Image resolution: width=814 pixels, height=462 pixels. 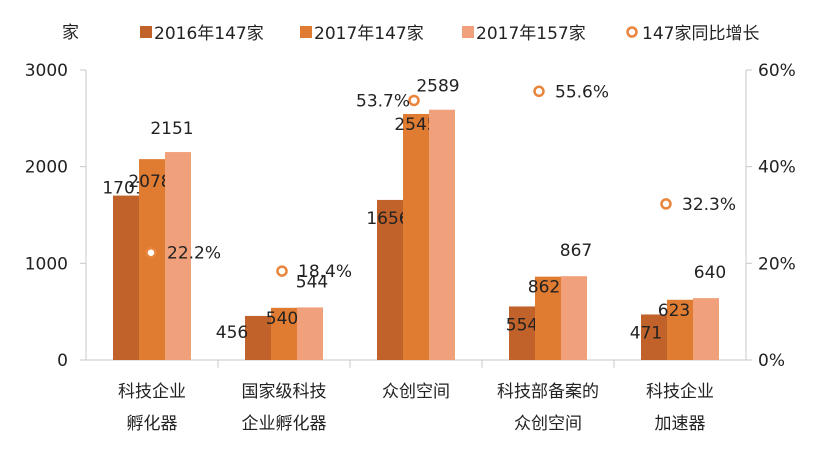 What do you see at coordinates (232, 333) in the screenshot?
I see `bar-value-label: 456` at bounding box center [232, 333].